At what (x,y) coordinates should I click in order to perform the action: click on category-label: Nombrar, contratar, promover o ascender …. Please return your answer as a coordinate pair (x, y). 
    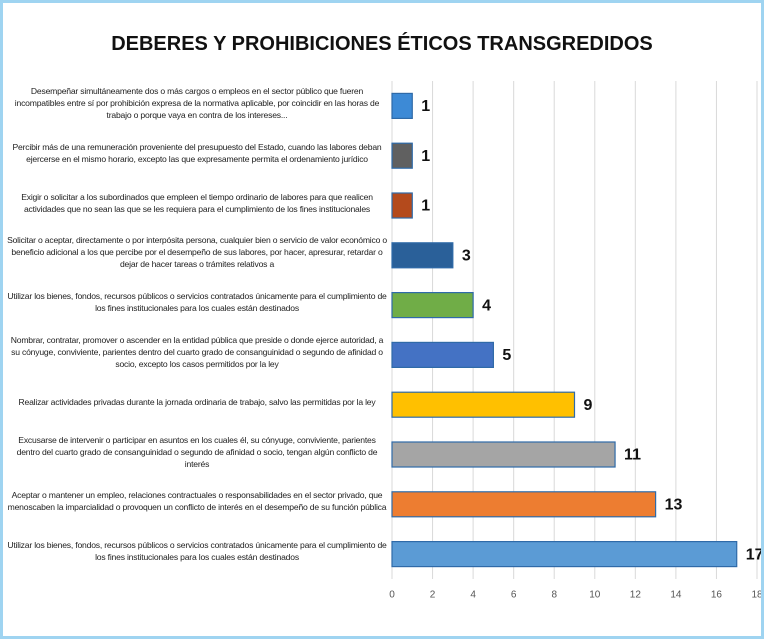
    Looking at the image, I should click on (197, 351).